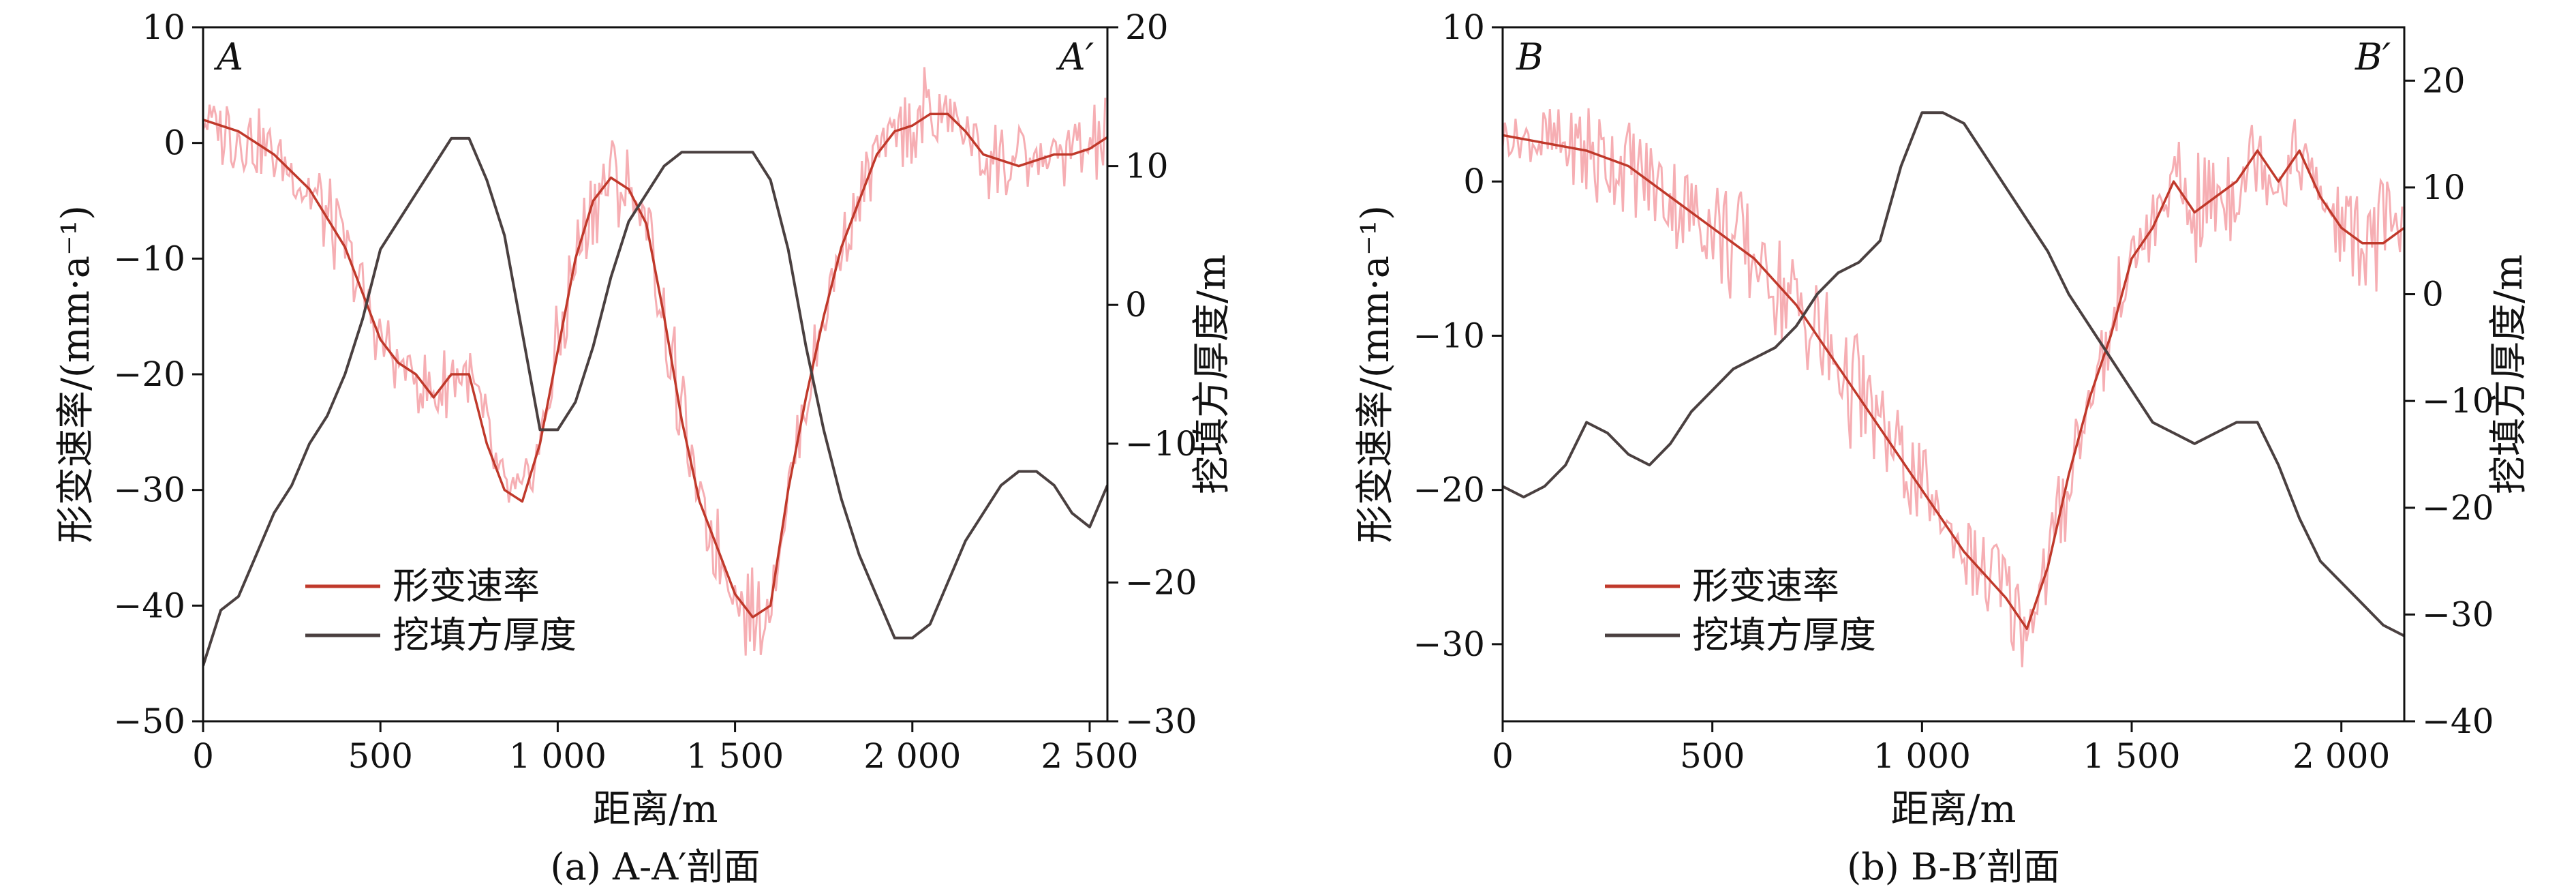  I want to click on corner-label-left: B, so click(1530, 56).